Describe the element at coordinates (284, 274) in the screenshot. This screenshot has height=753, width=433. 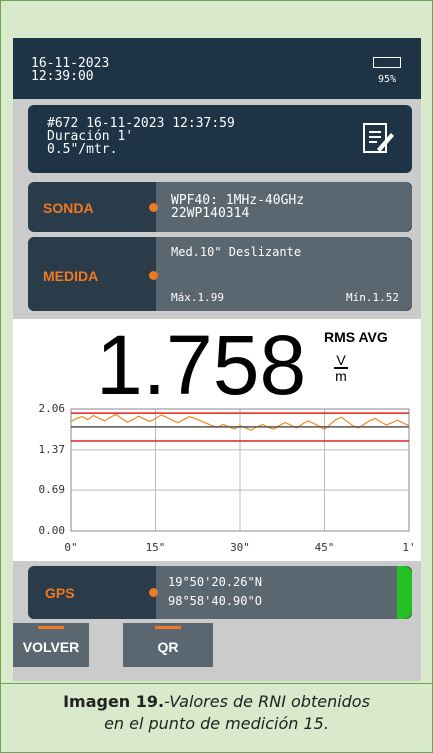
I see `measure-panel` at that location.